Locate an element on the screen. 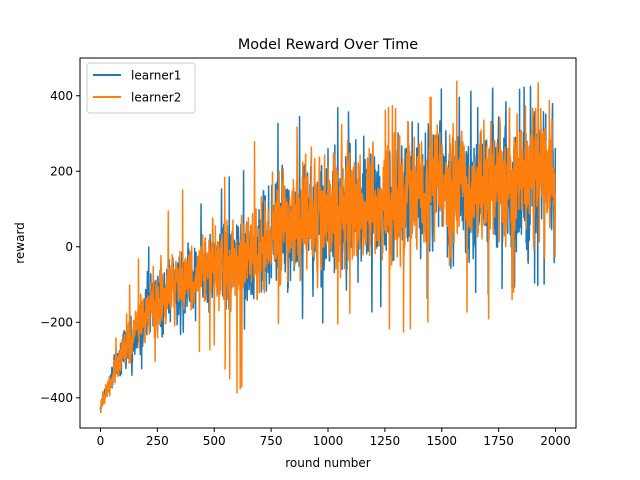 The height and width of the screenshot is (480, 640). x-tick-label: 500 is located at coordinates (214, 441).